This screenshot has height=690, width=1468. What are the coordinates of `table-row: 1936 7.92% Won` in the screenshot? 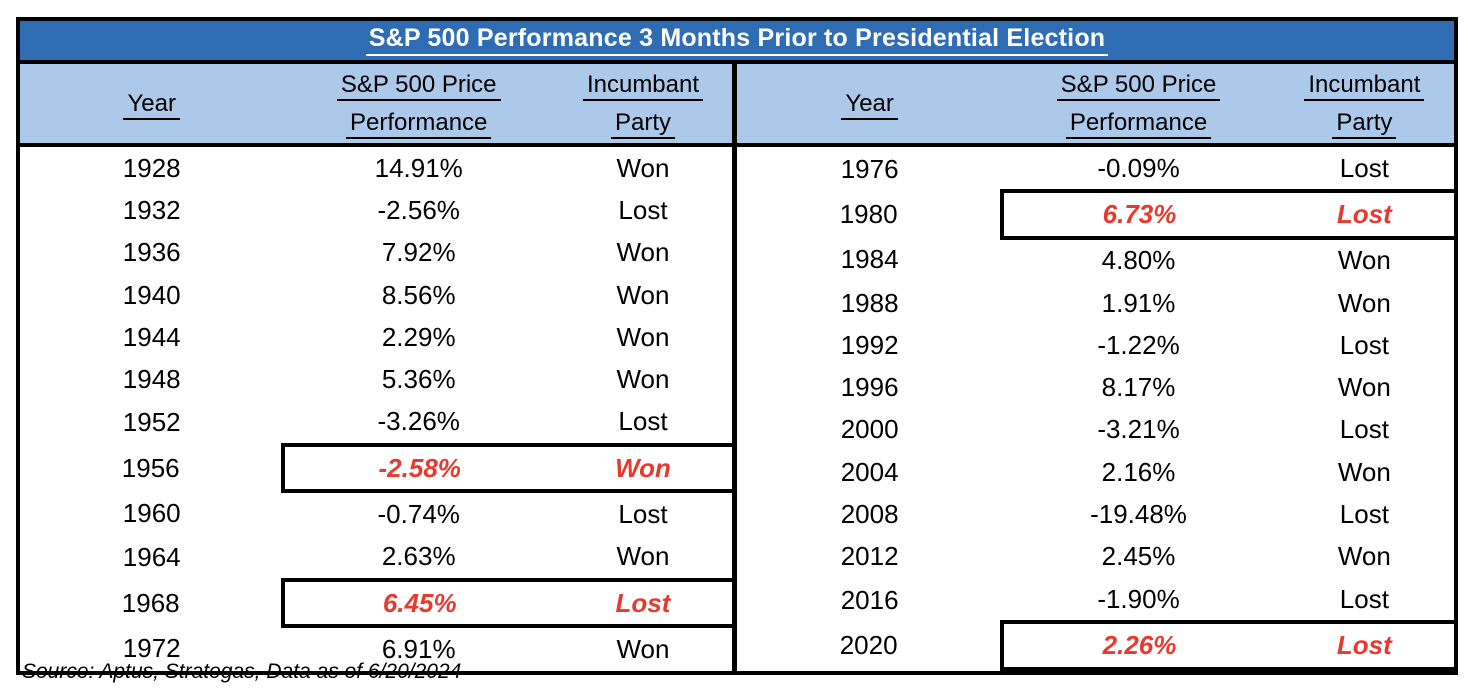 It's located at (377, 253).